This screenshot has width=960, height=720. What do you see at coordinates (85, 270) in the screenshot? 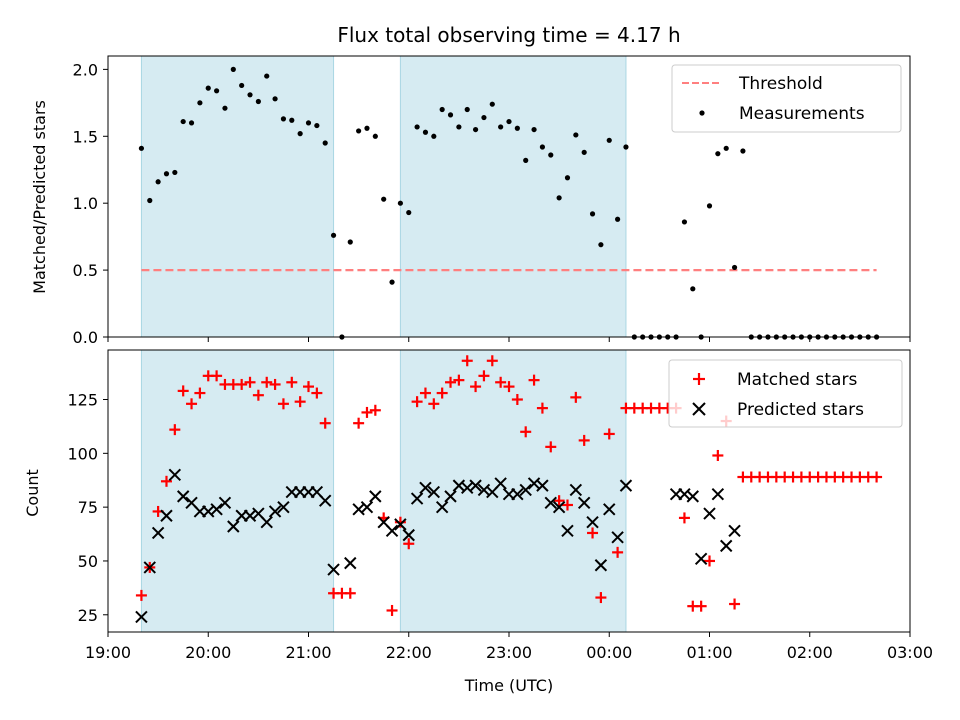
I see `y-tick-label: 0.5` at bounding box center [85, 270].